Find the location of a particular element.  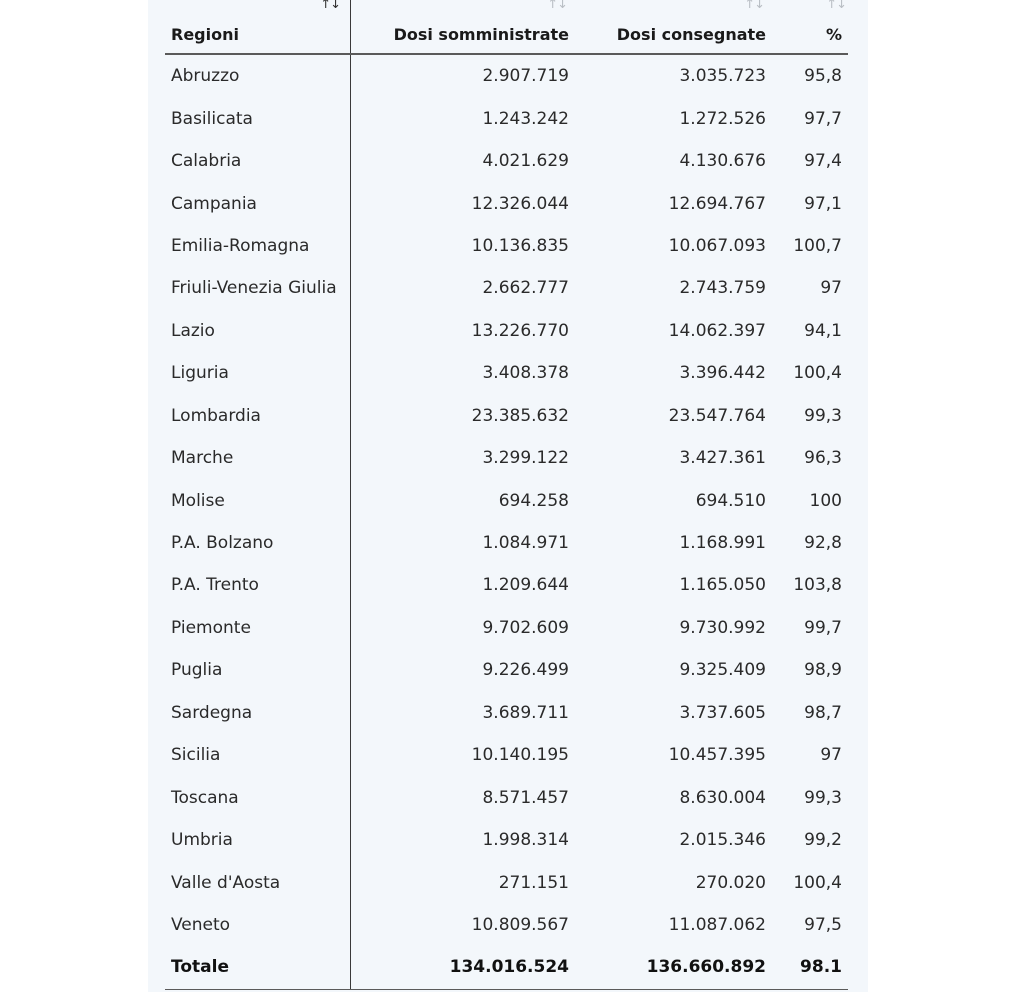

column-header-regioni: Regioni ↑↓ is located at coordinates (258, 27).